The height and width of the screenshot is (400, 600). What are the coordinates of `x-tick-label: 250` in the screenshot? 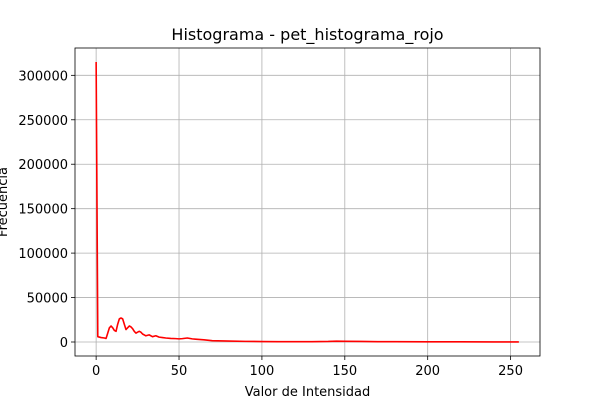 It's located at (510, 371).